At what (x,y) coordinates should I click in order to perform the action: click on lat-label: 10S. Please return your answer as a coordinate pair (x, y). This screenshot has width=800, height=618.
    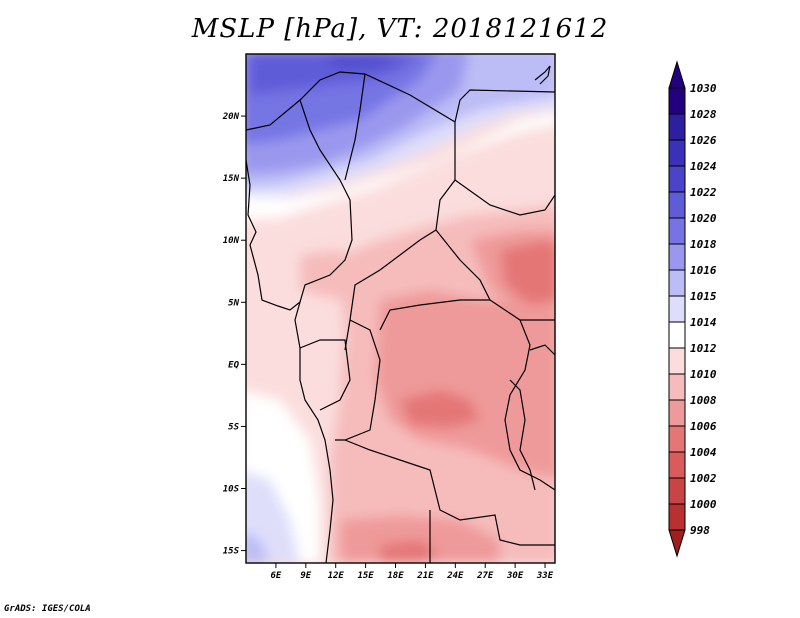
    Looking at the image, I should click on (231, 490).